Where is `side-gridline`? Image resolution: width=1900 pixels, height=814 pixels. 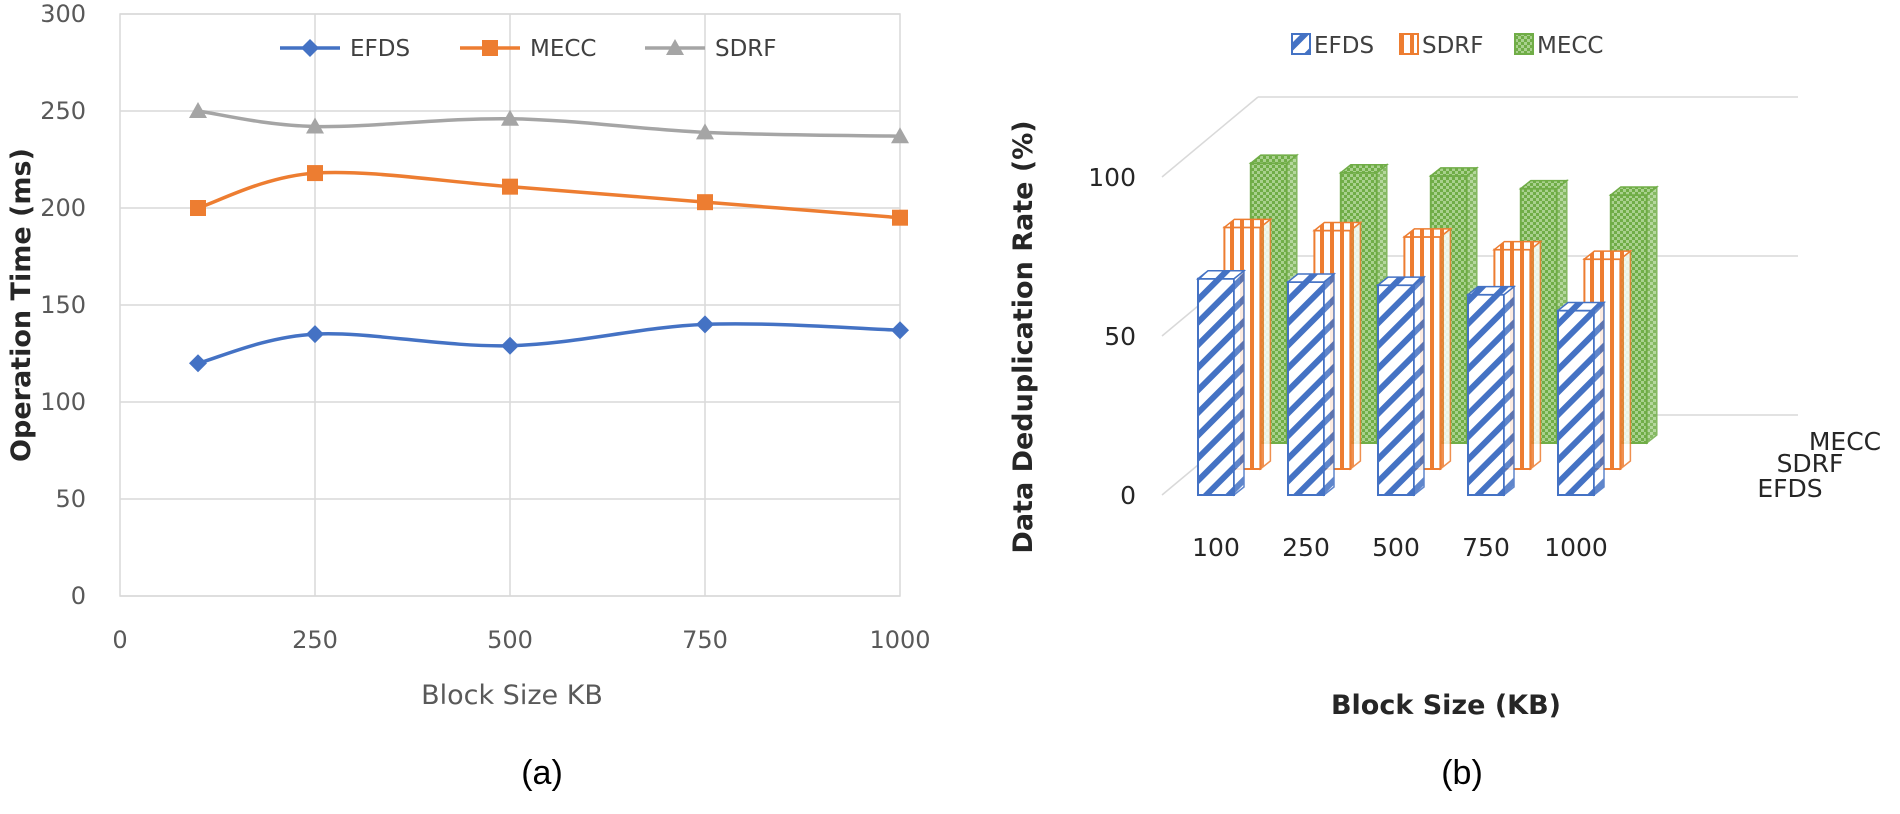
side-gridline is located at coordinates (1210, 137).